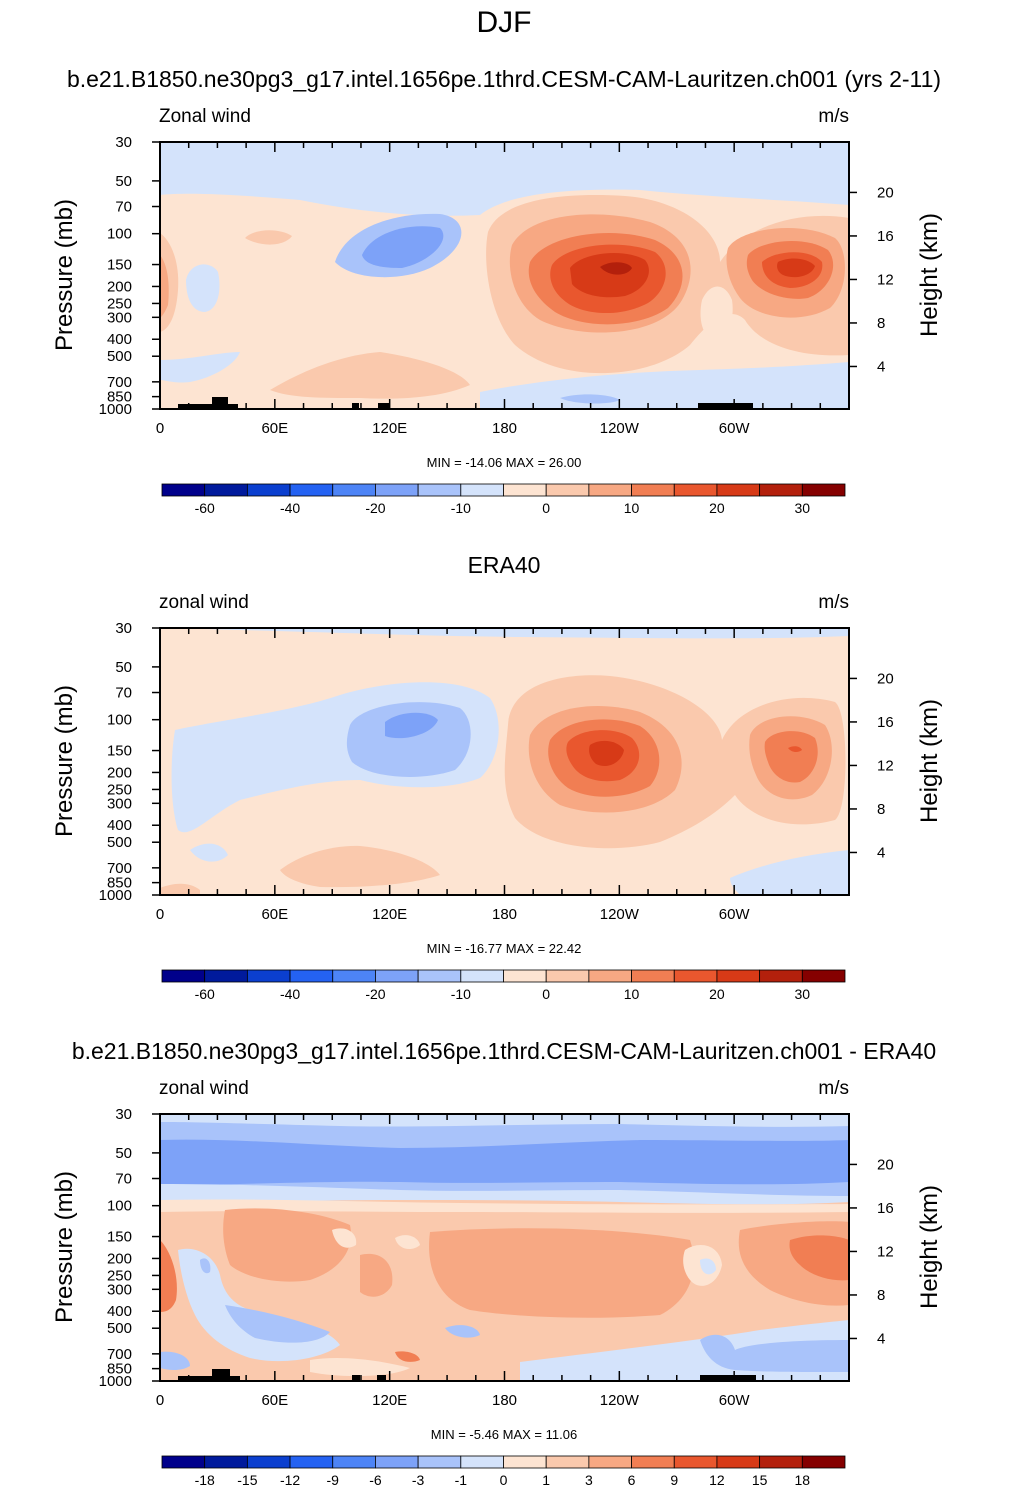  What do you see at coordinates (200, 367) in the screenshot?
I see `field-low-easterly-left` at bounding box center [200, 367].